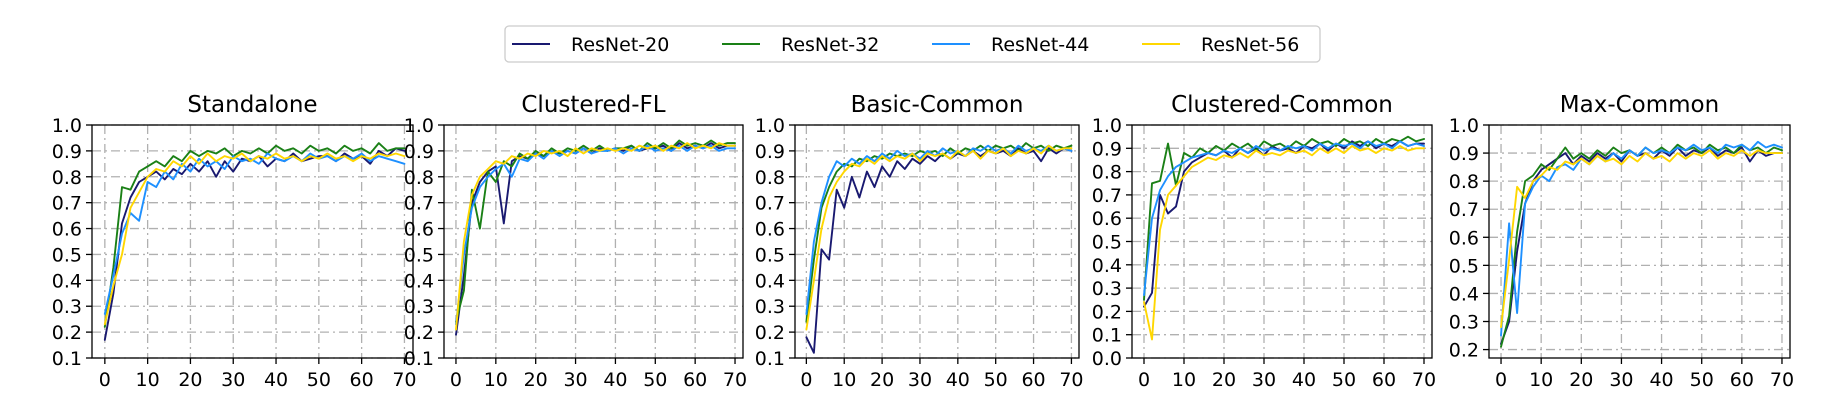  Describe the element at coordinates (1639, 105) in the screenshot. I see `panel-title: Max-Common` at that location.